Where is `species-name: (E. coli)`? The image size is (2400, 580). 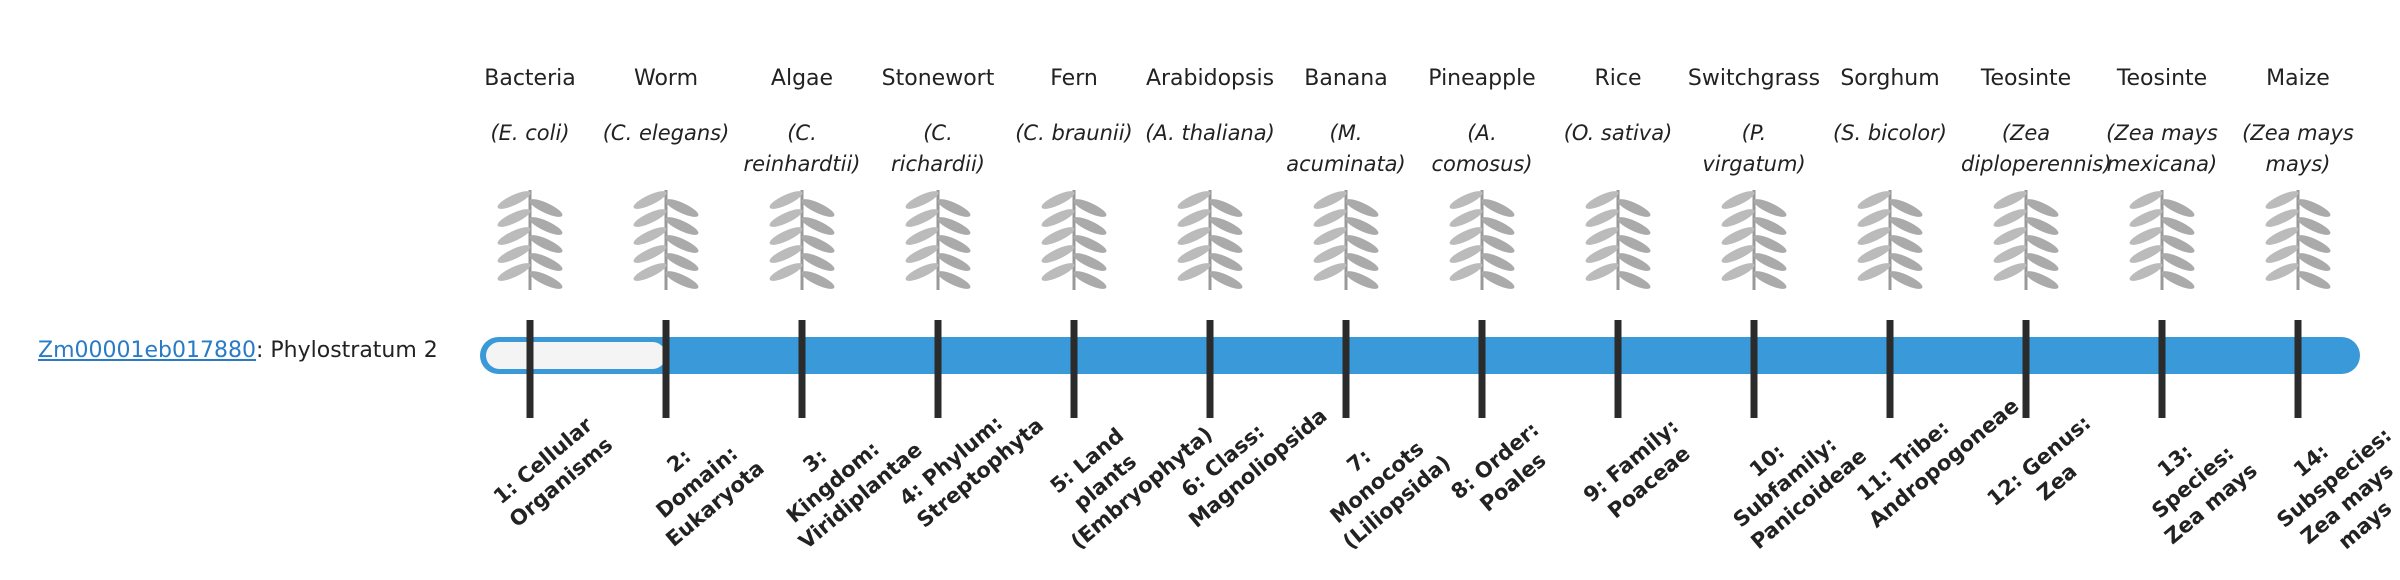 species-name: (E. coli) is located at coordinates (530, 133).